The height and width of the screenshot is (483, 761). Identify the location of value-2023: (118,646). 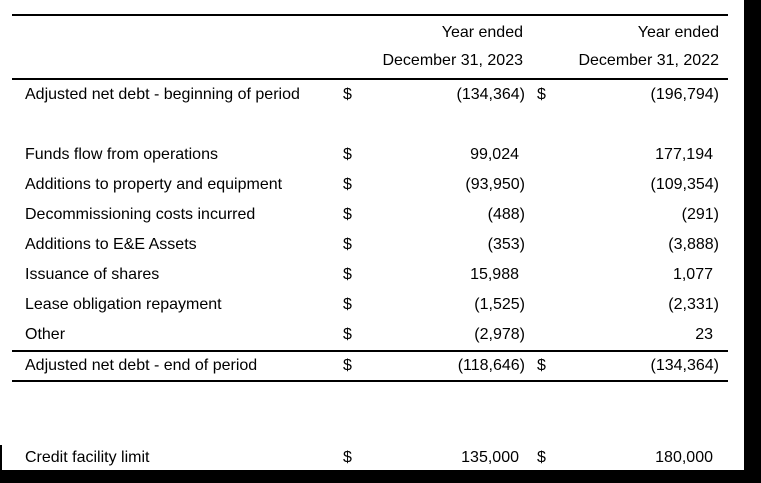
(491, 365).